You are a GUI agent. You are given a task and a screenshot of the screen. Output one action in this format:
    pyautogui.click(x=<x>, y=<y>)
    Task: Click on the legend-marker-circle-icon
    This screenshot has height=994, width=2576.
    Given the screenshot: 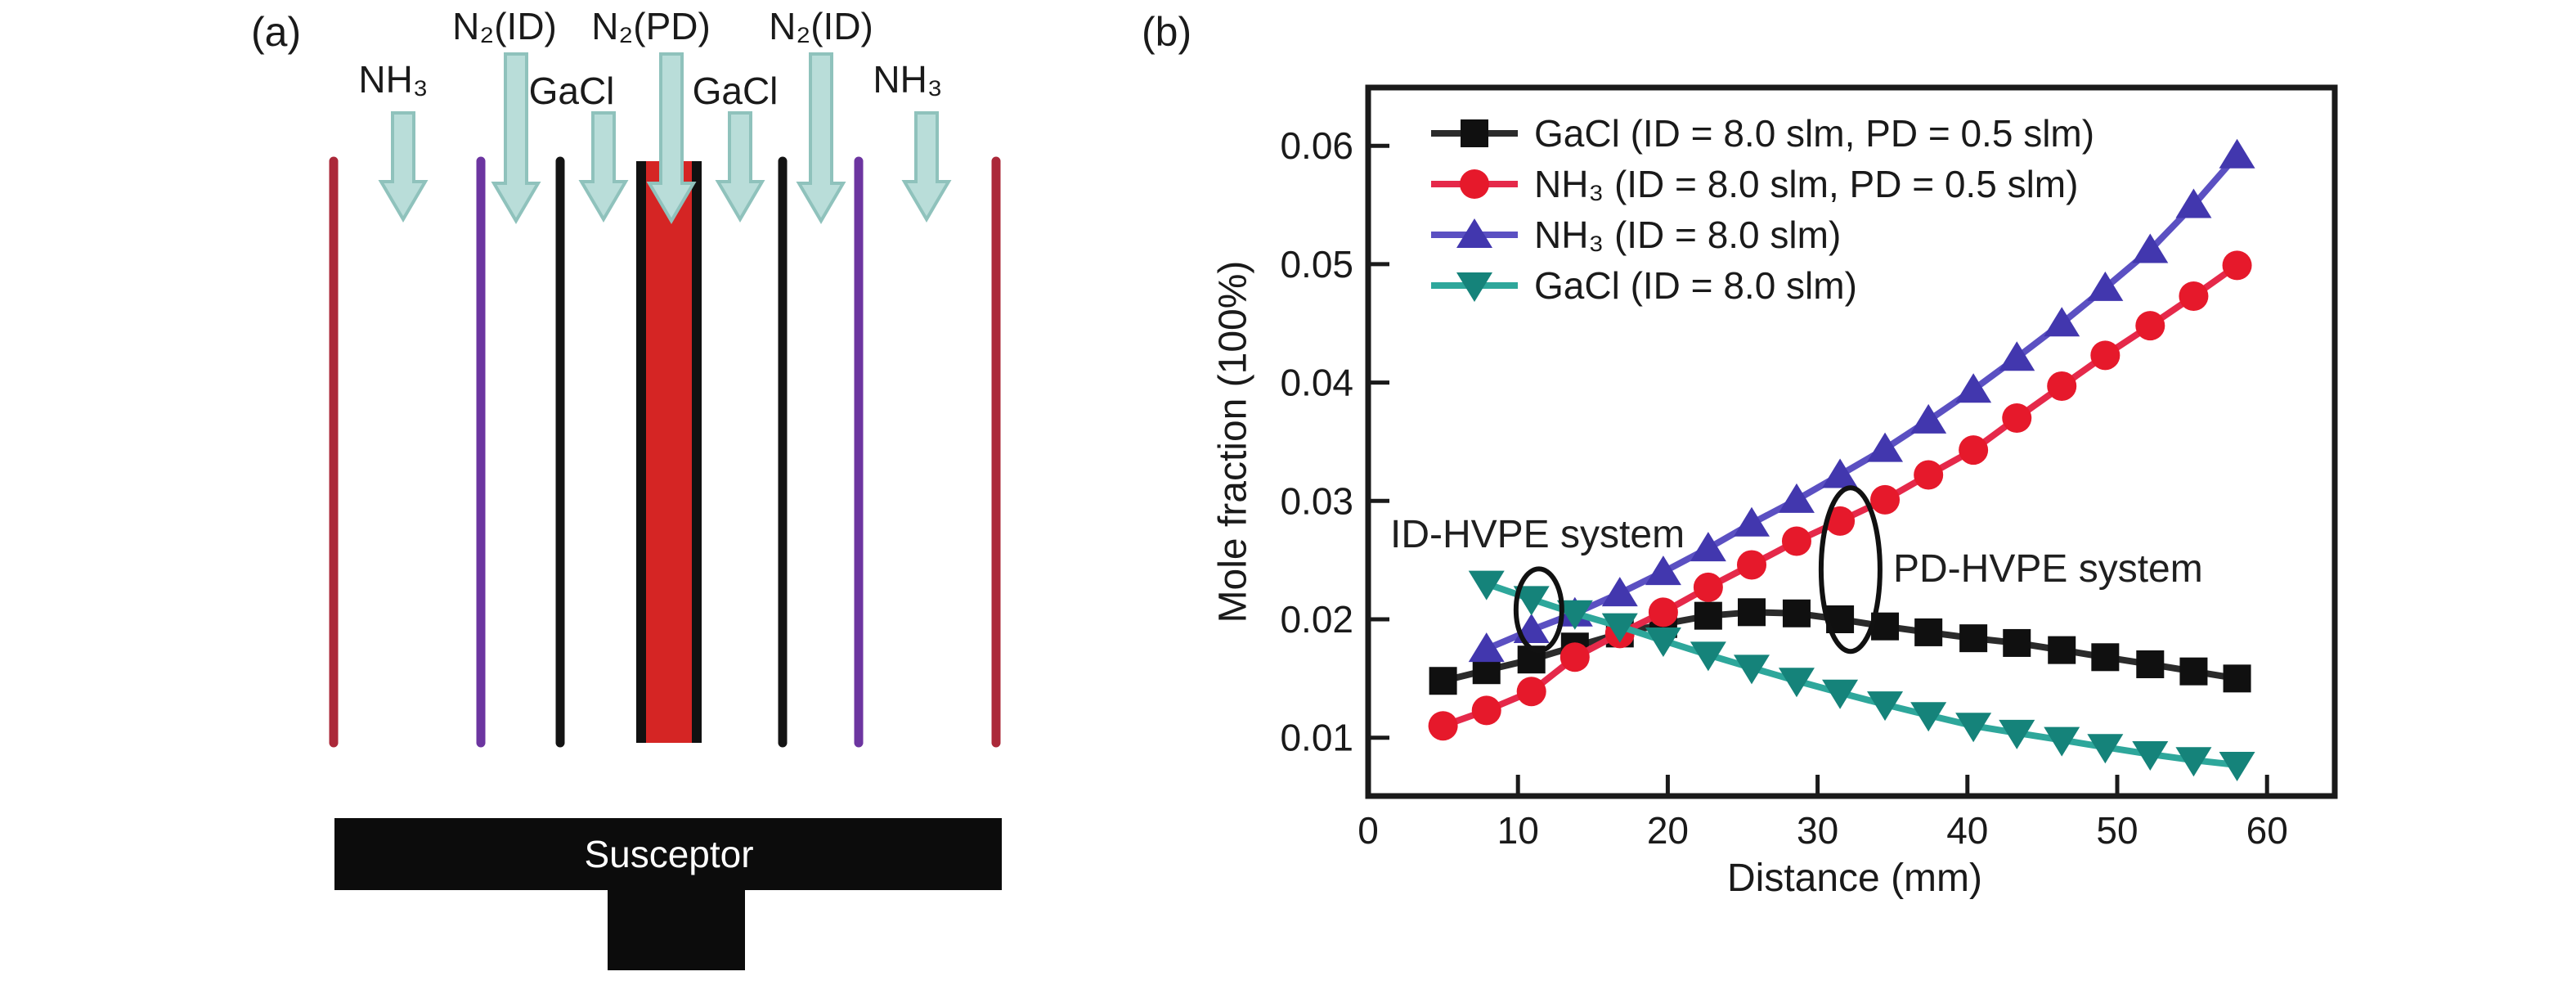 What is the action you would take?
    pyautogui.click(x=1474, y=184)
    